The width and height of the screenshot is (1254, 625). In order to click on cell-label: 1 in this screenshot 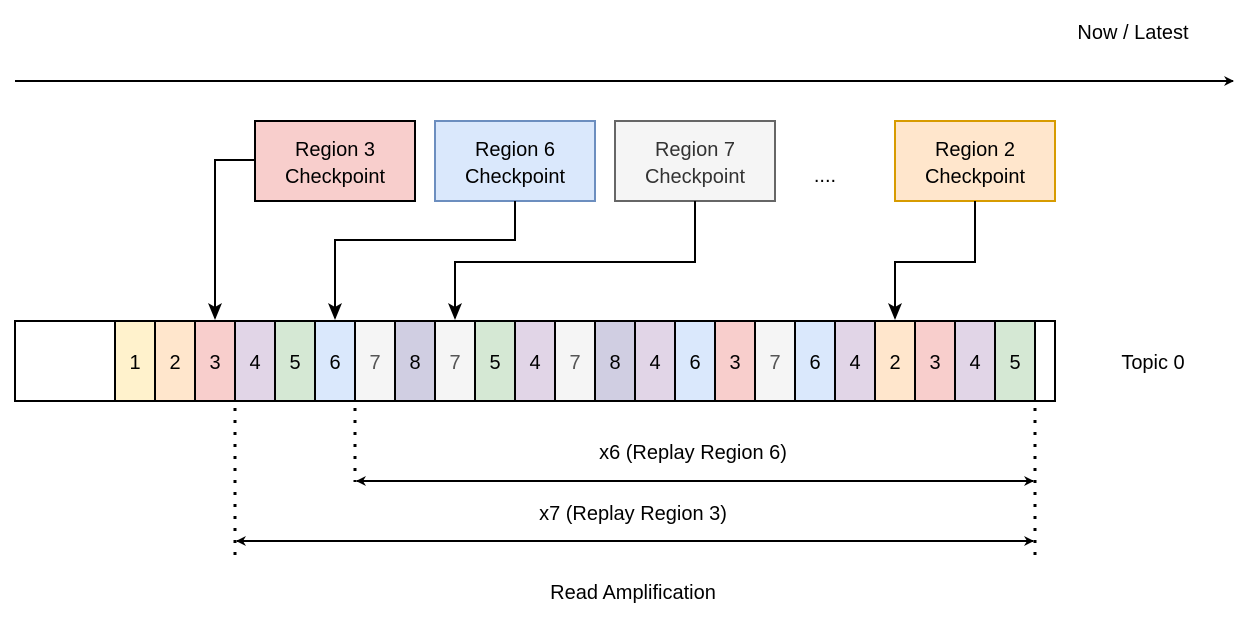, I will do `click(134, 363)`.